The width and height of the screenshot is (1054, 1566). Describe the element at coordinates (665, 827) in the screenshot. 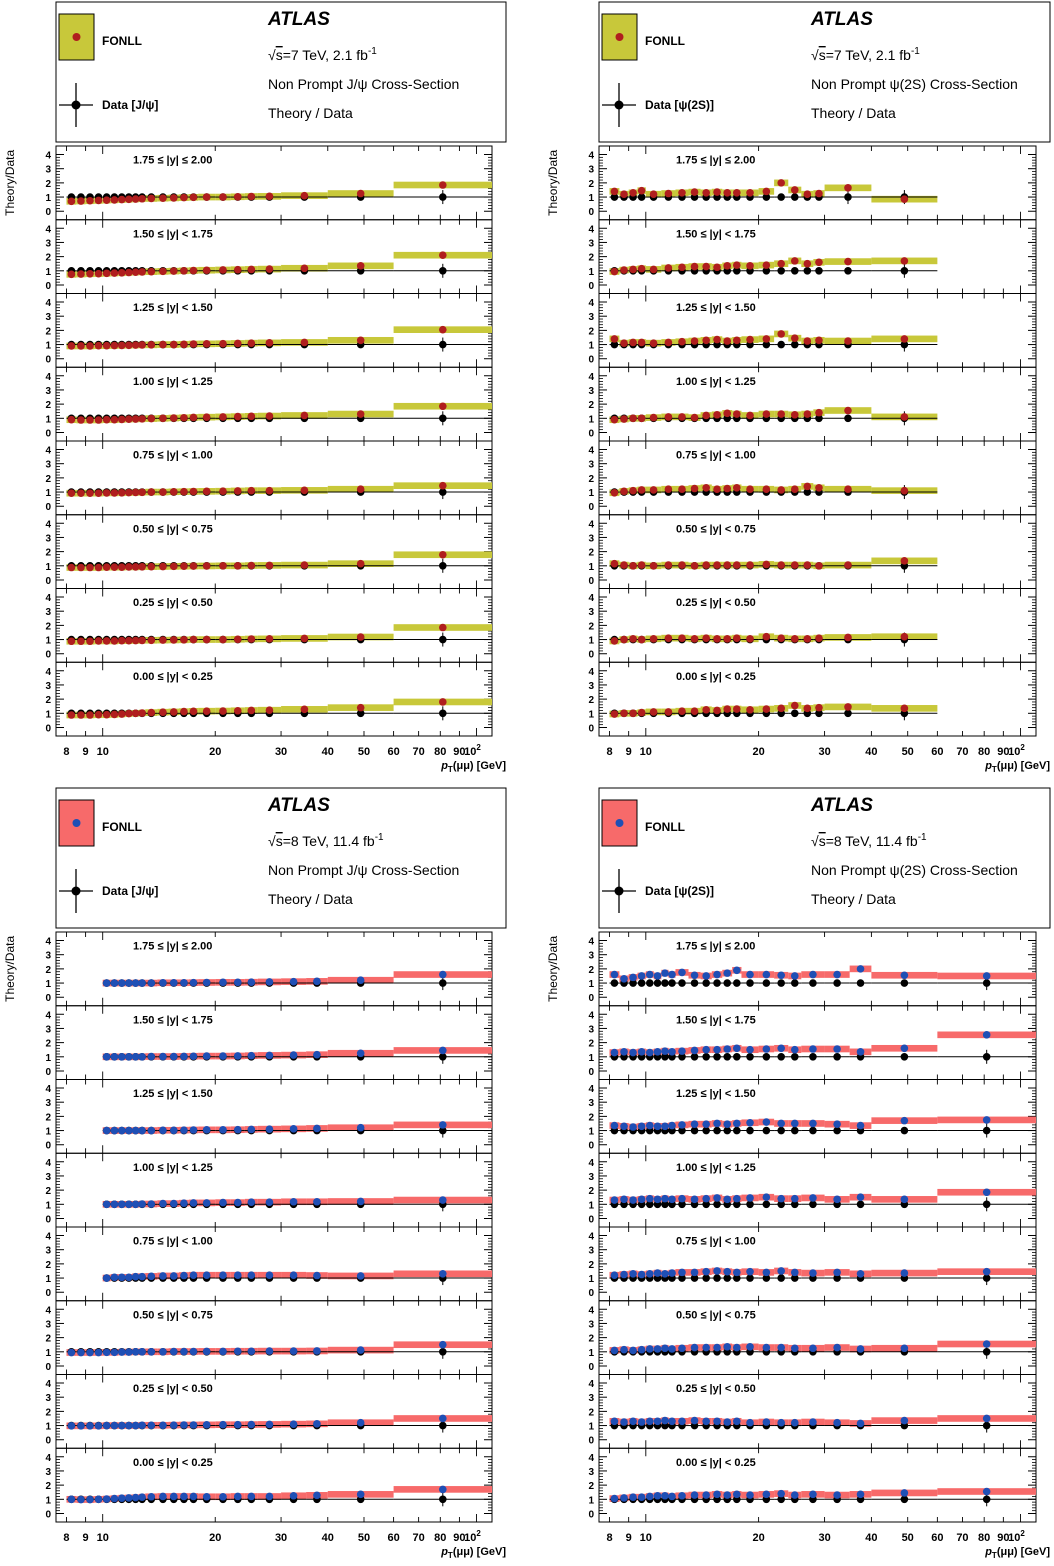

I see `fonll-legend-label: FONLL` at that location.